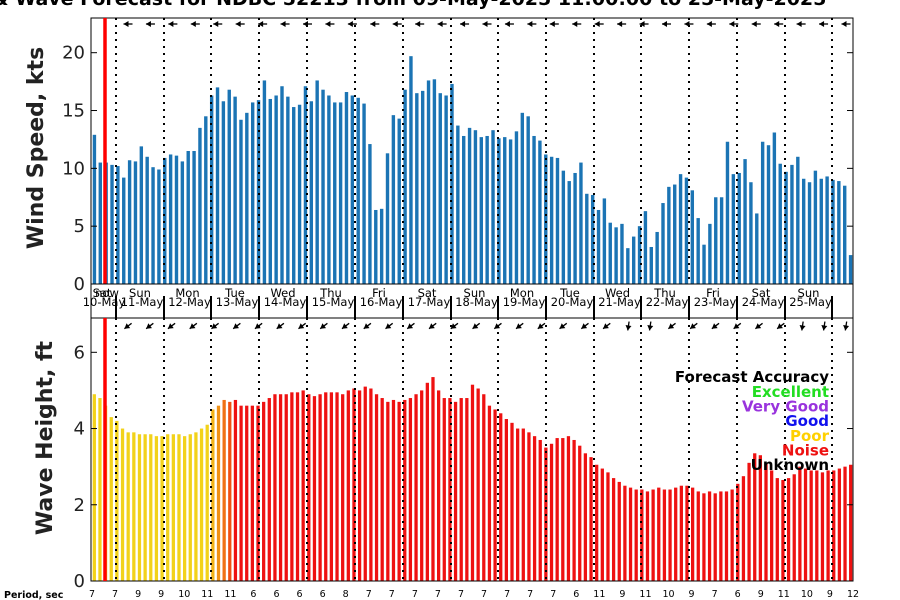 The height and width of the screenshot is (600, 900). What do you see at coordinates (36, 148) in the screenshot?
I see `wind-speed-axis-label: Wind Speed, kts` at bounding box center [36, 148].